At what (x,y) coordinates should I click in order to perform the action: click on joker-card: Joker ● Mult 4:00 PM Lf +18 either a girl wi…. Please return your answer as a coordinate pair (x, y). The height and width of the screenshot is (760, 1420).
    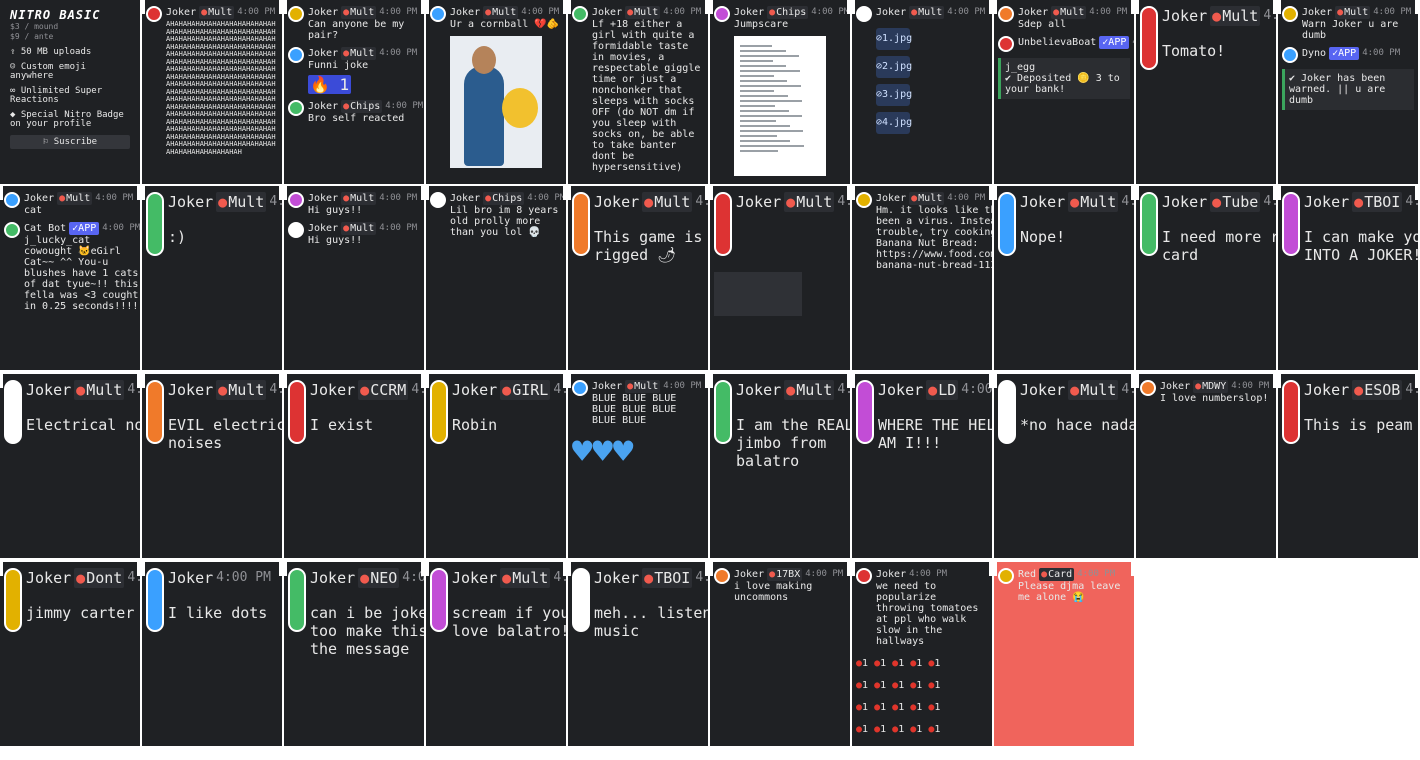
    Looking at the image, I should click on (638, 92).